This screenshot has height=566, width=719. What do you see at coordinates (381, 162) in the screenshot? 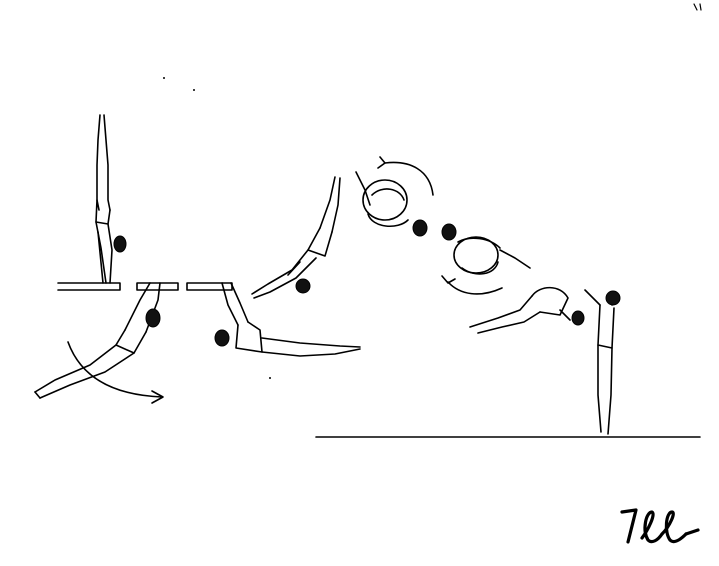
I see `rotation-arrow-upper-head` at bounding box center [381, 162].